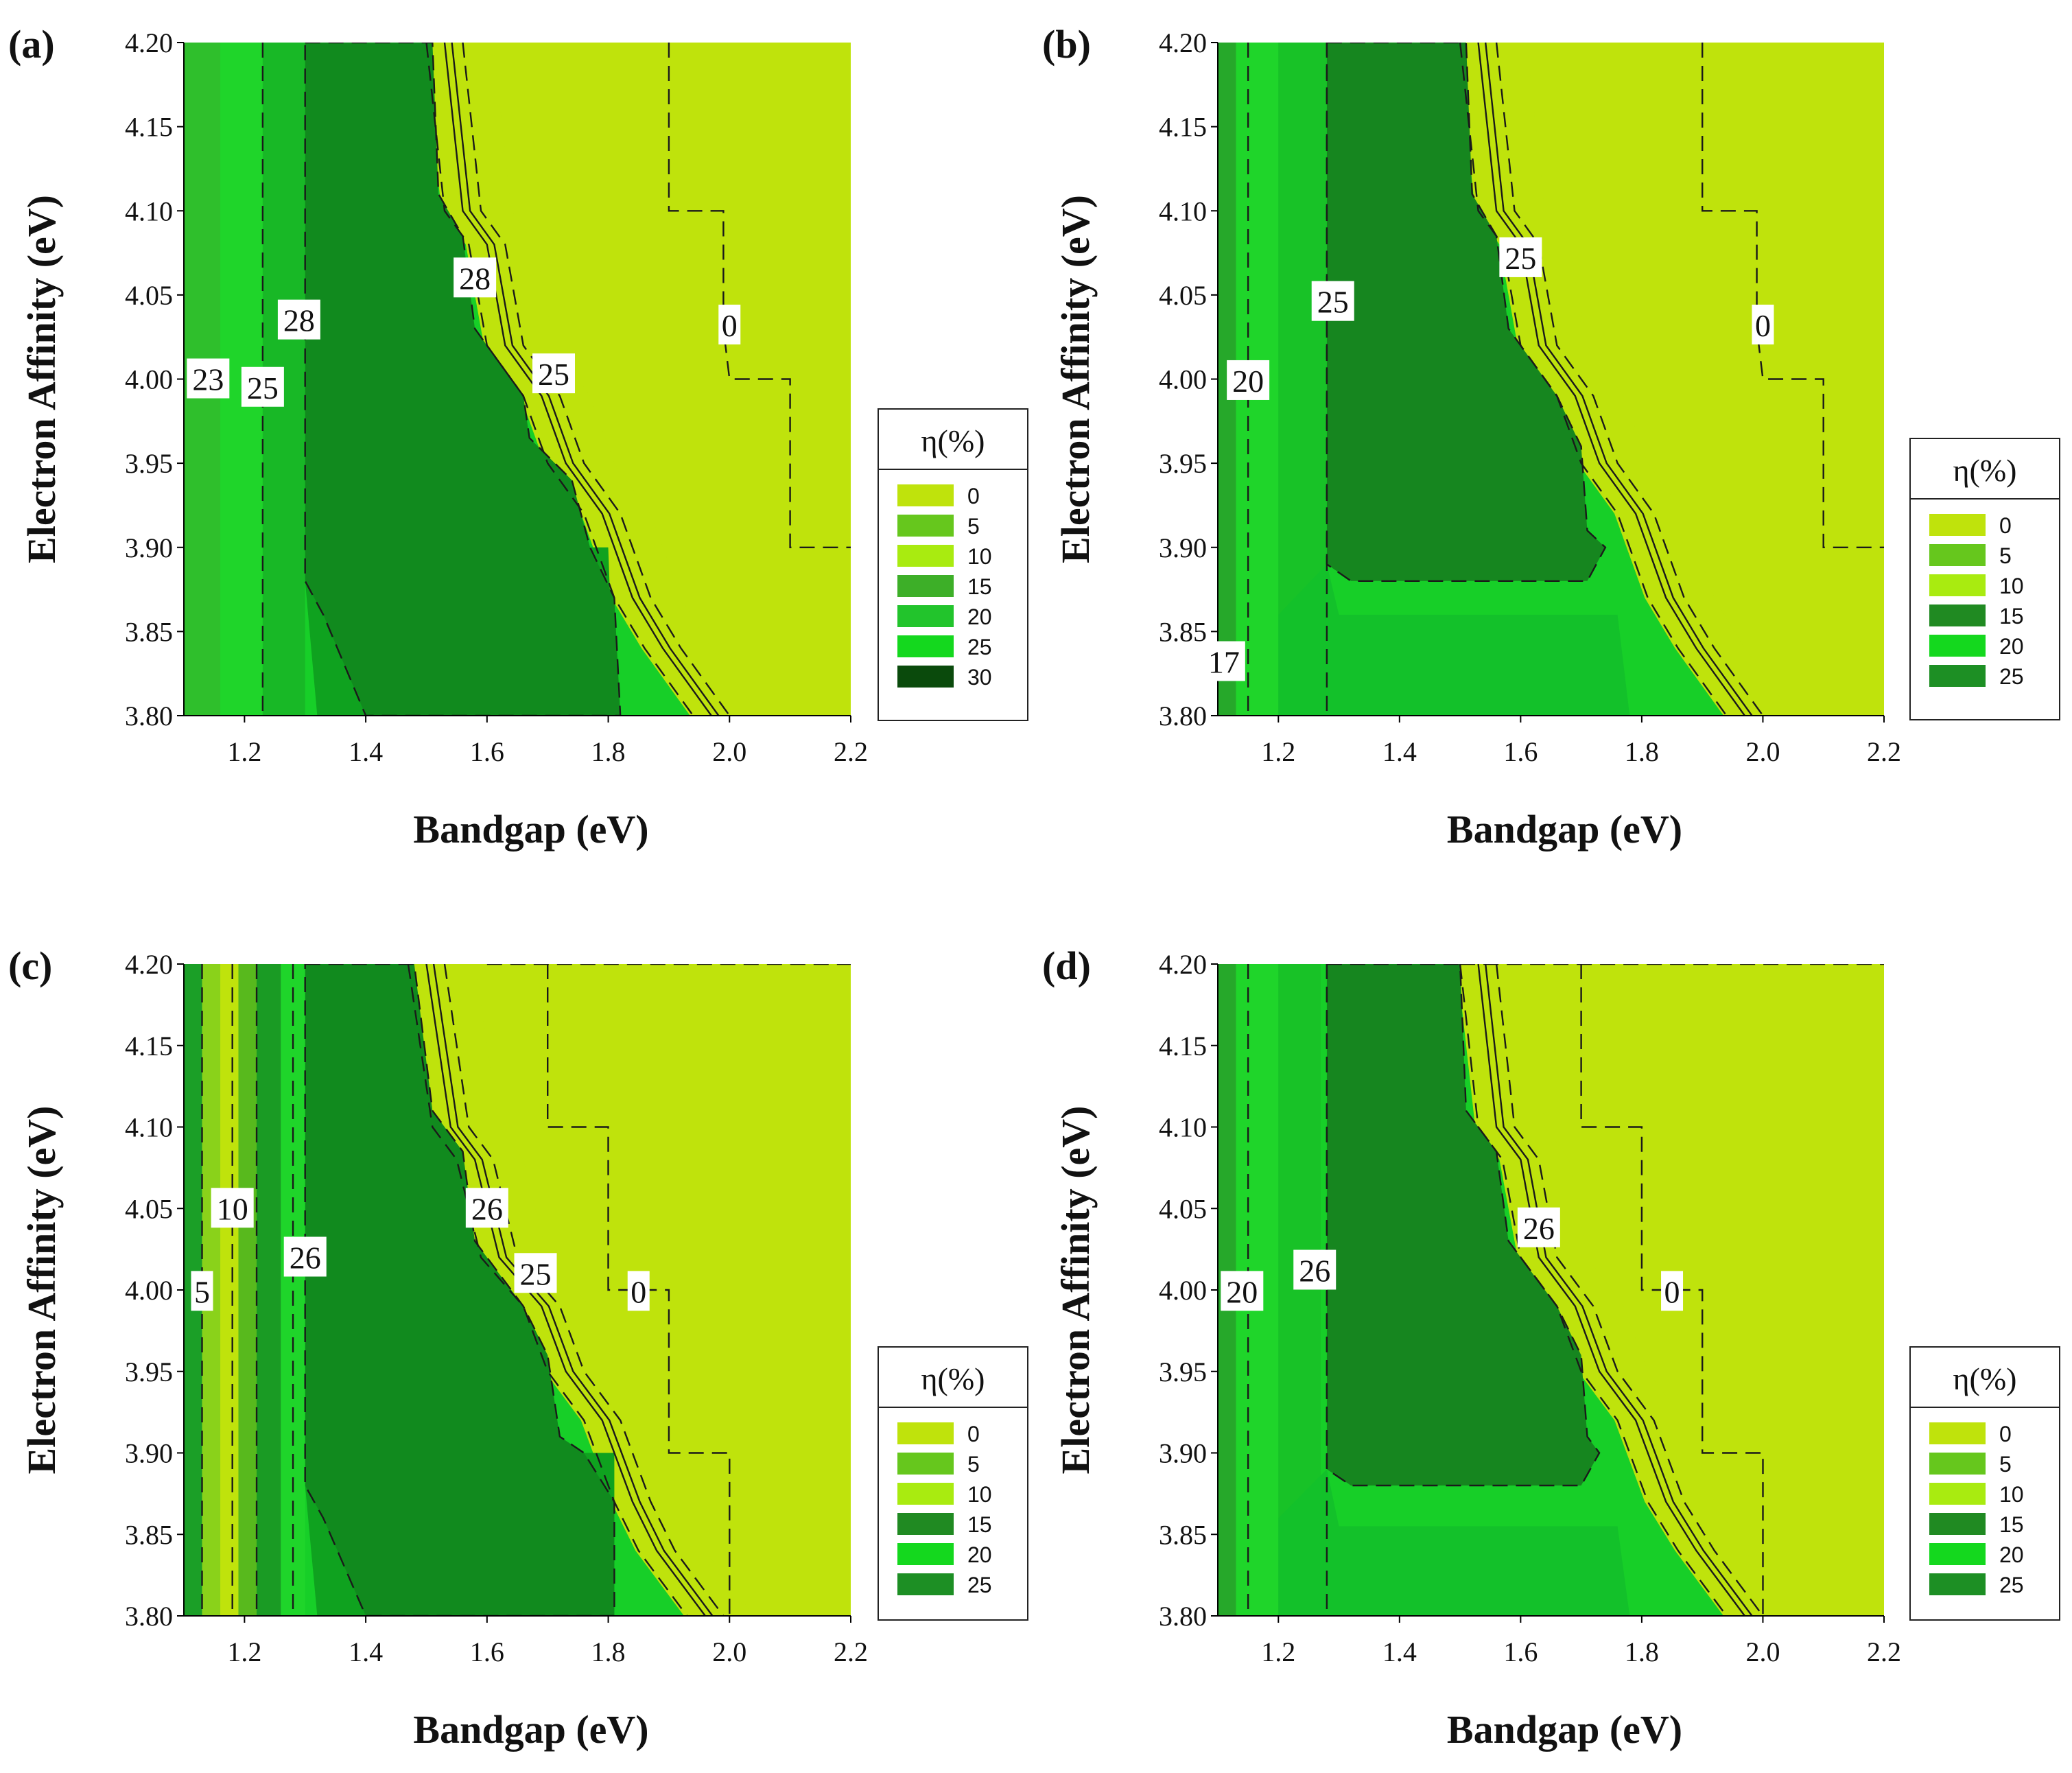 This screenshot has width=2072, height=1773. What do you see at coordinates (202, 1292) in the screenshot?
I see `contour-label: 5` at bounding box center [202, 1292].